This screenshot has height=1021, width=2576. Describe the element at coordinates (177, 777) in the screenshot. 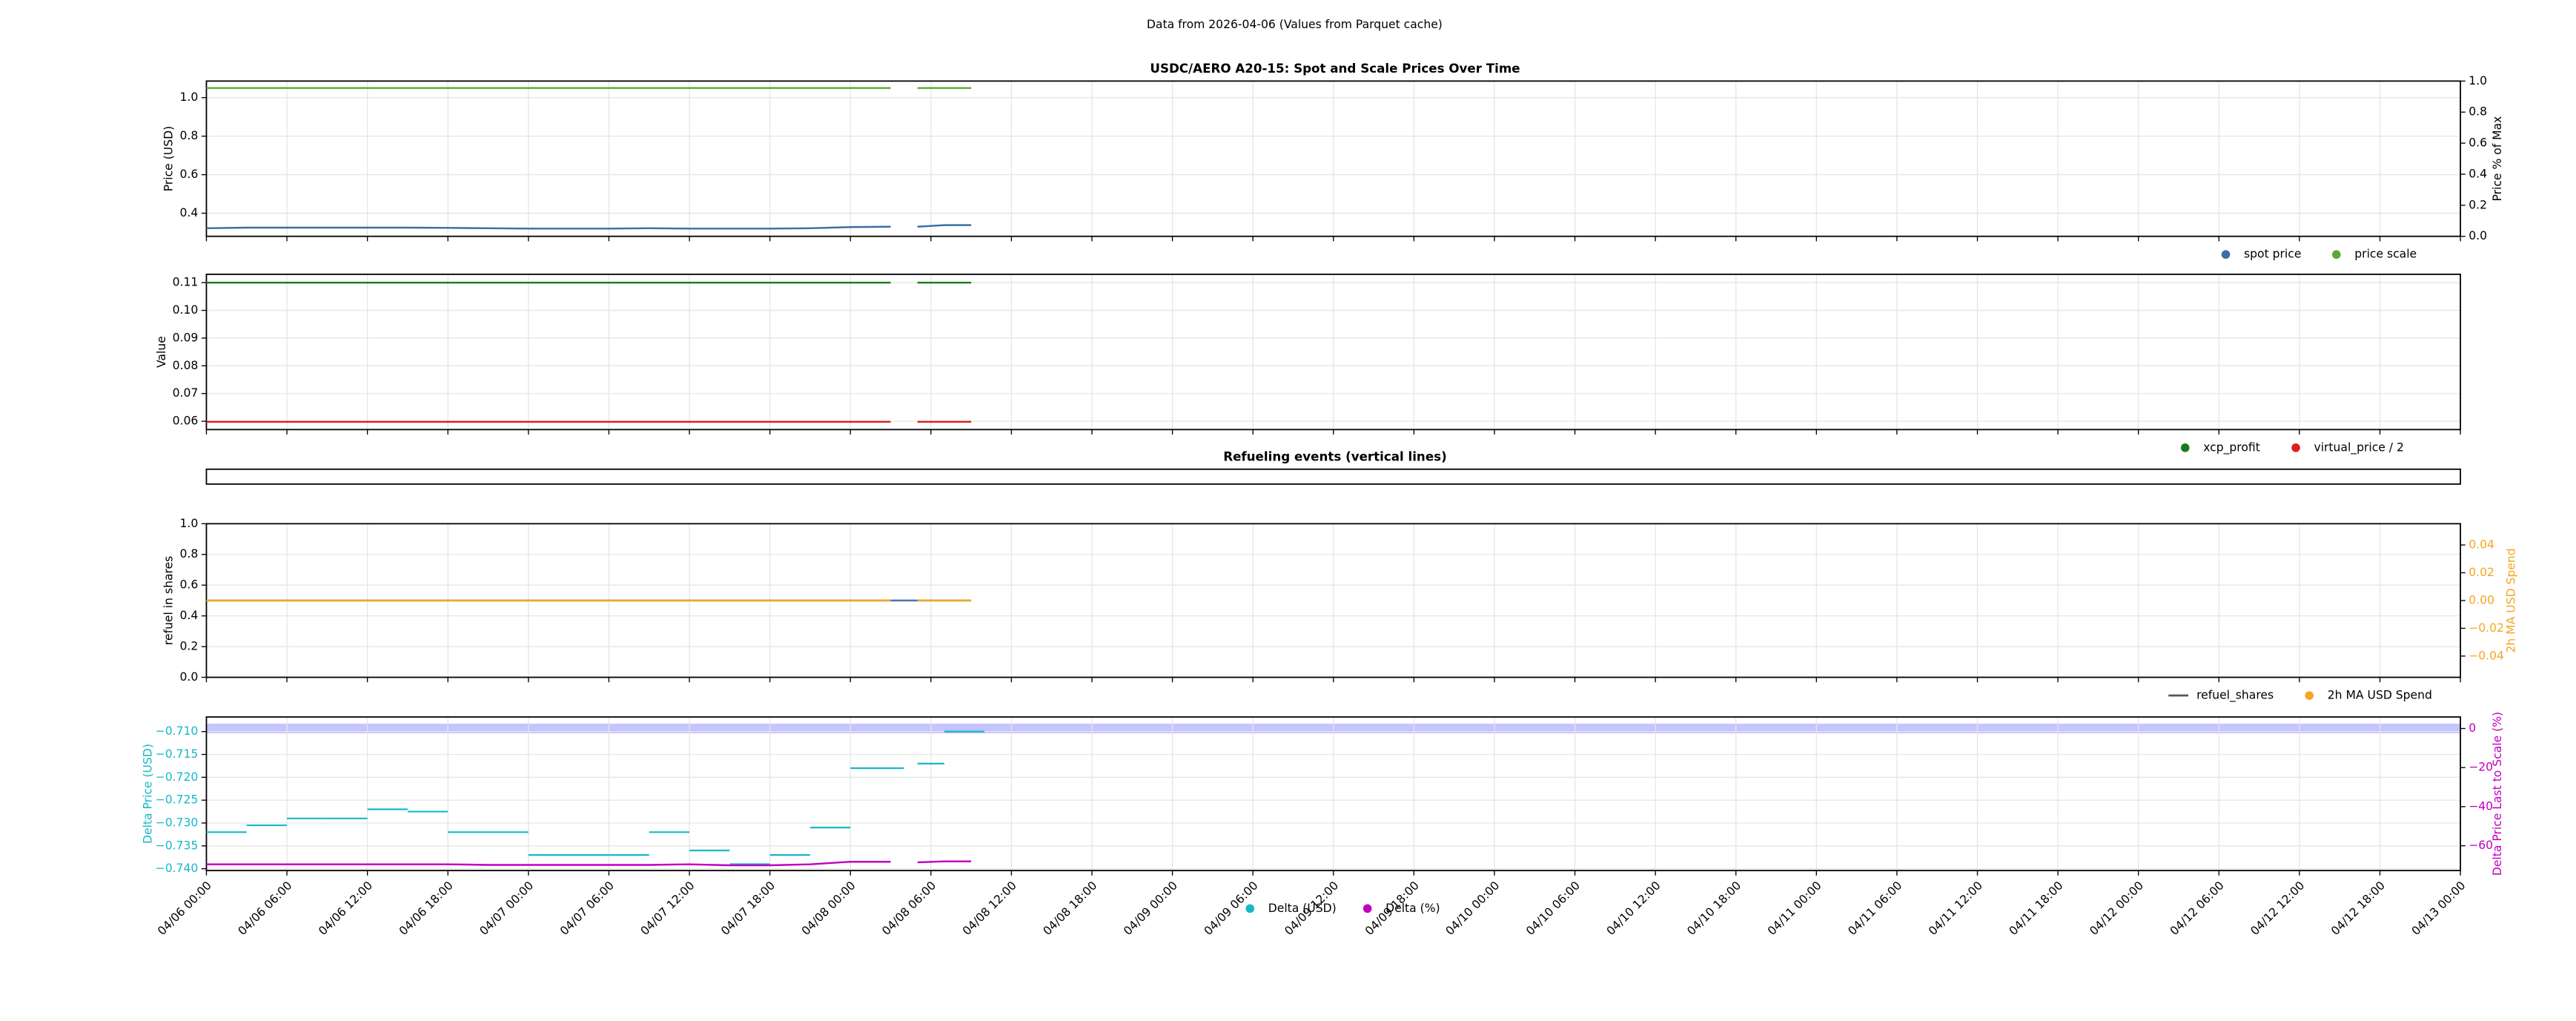

I see `y-tick-label: −0.720` at that location.